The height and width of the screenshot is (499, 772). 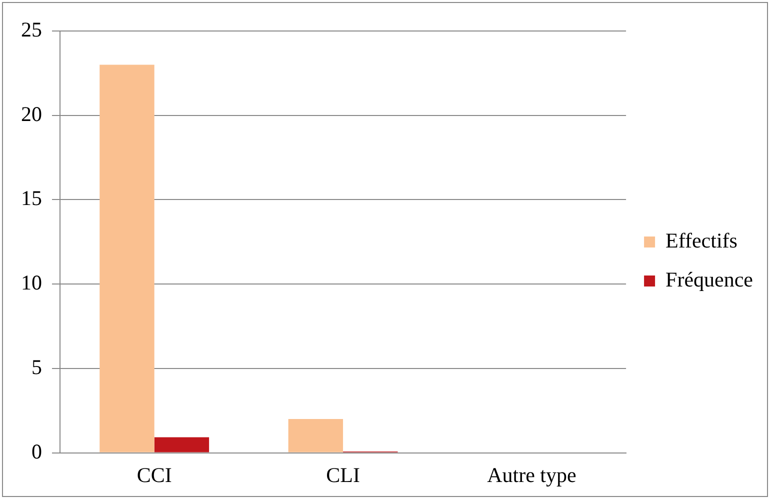 What do you see at coordinates (37, 366) in the screenshot?
I see `y-tick-label: 5` at bounding box center [37, 366].